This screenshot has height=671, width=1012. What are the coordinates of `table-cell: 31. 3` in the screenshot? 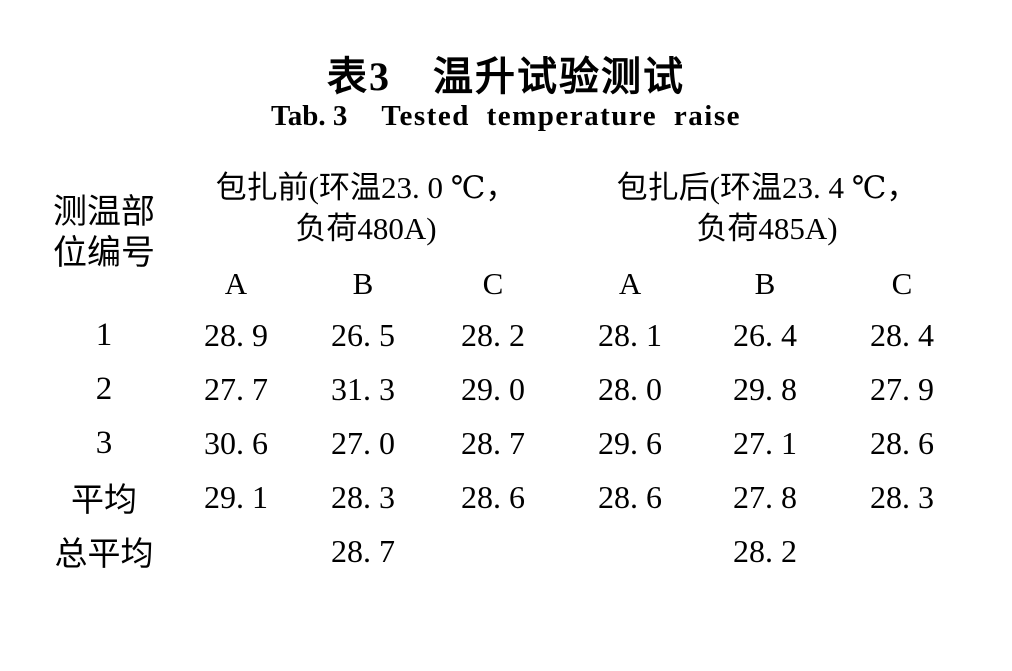 It's located at (363, 388).